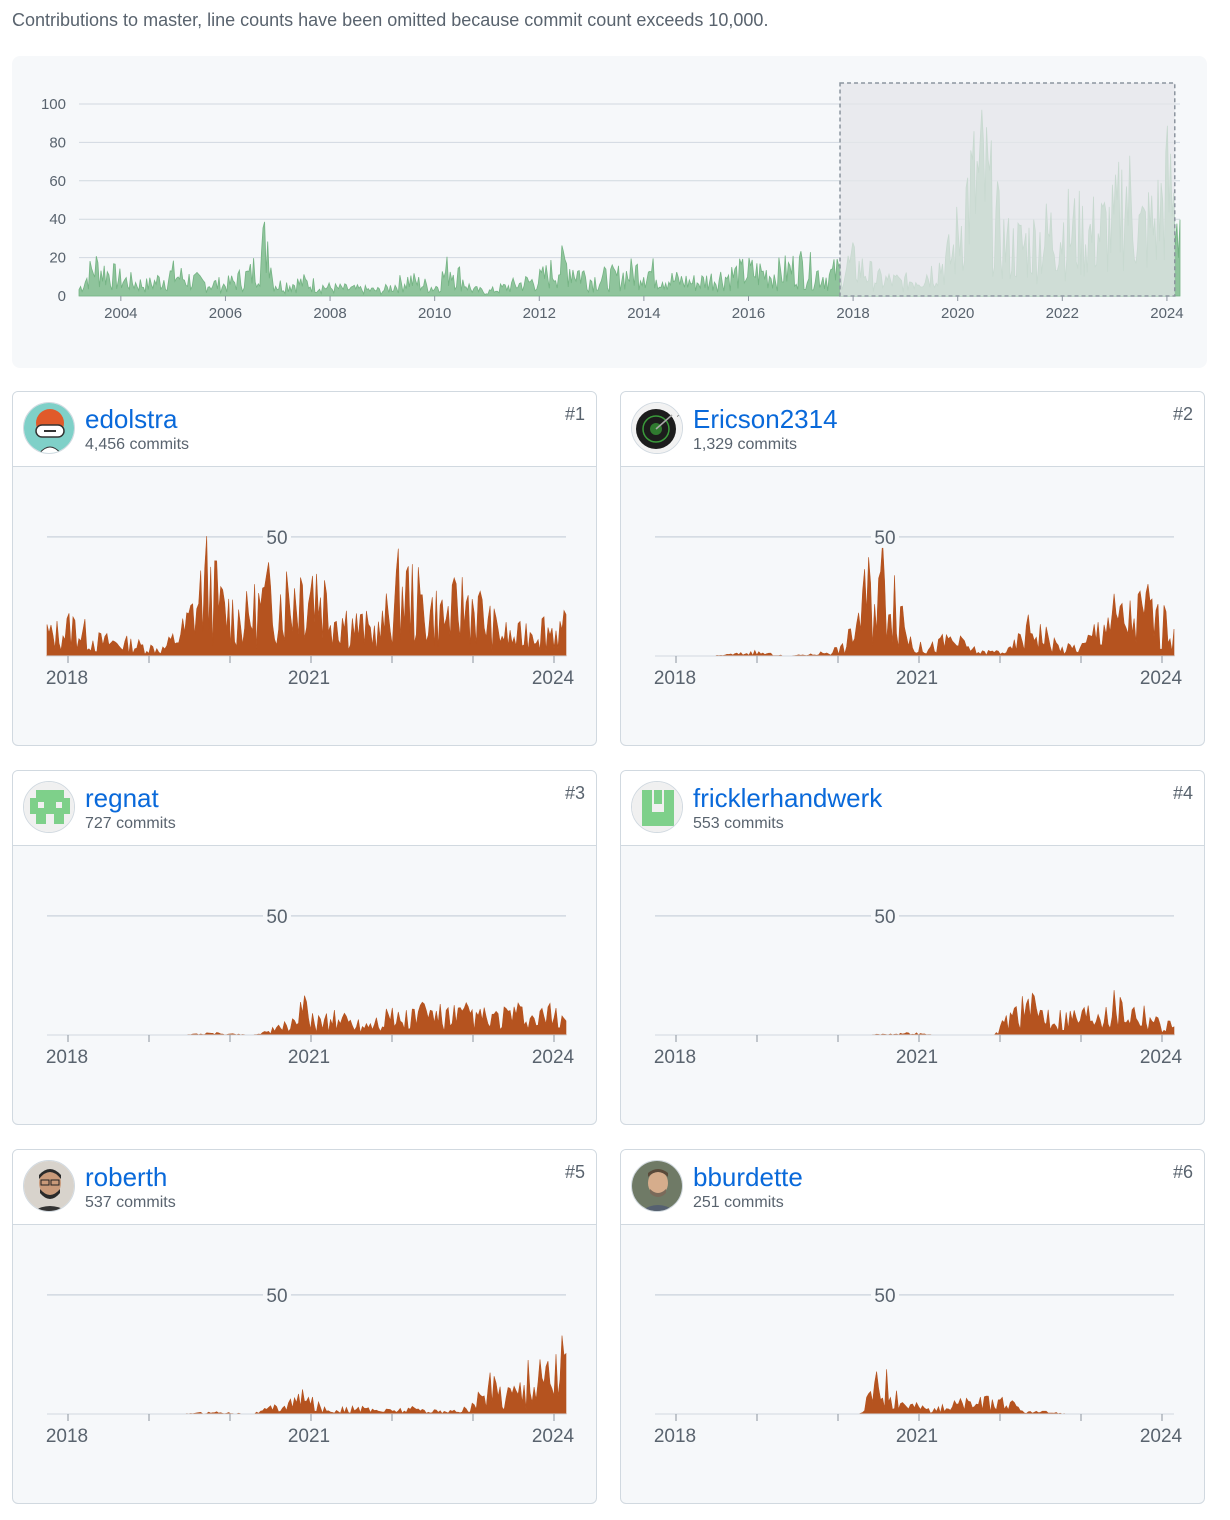  I want to click on overview-selection-brush, so click(1007, 189).